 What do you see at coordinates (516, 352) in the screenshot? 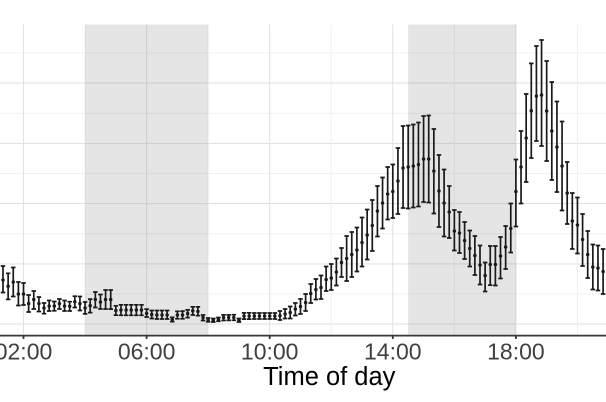
I see `svg-text: 18:00` at bounding box center [516, 352].